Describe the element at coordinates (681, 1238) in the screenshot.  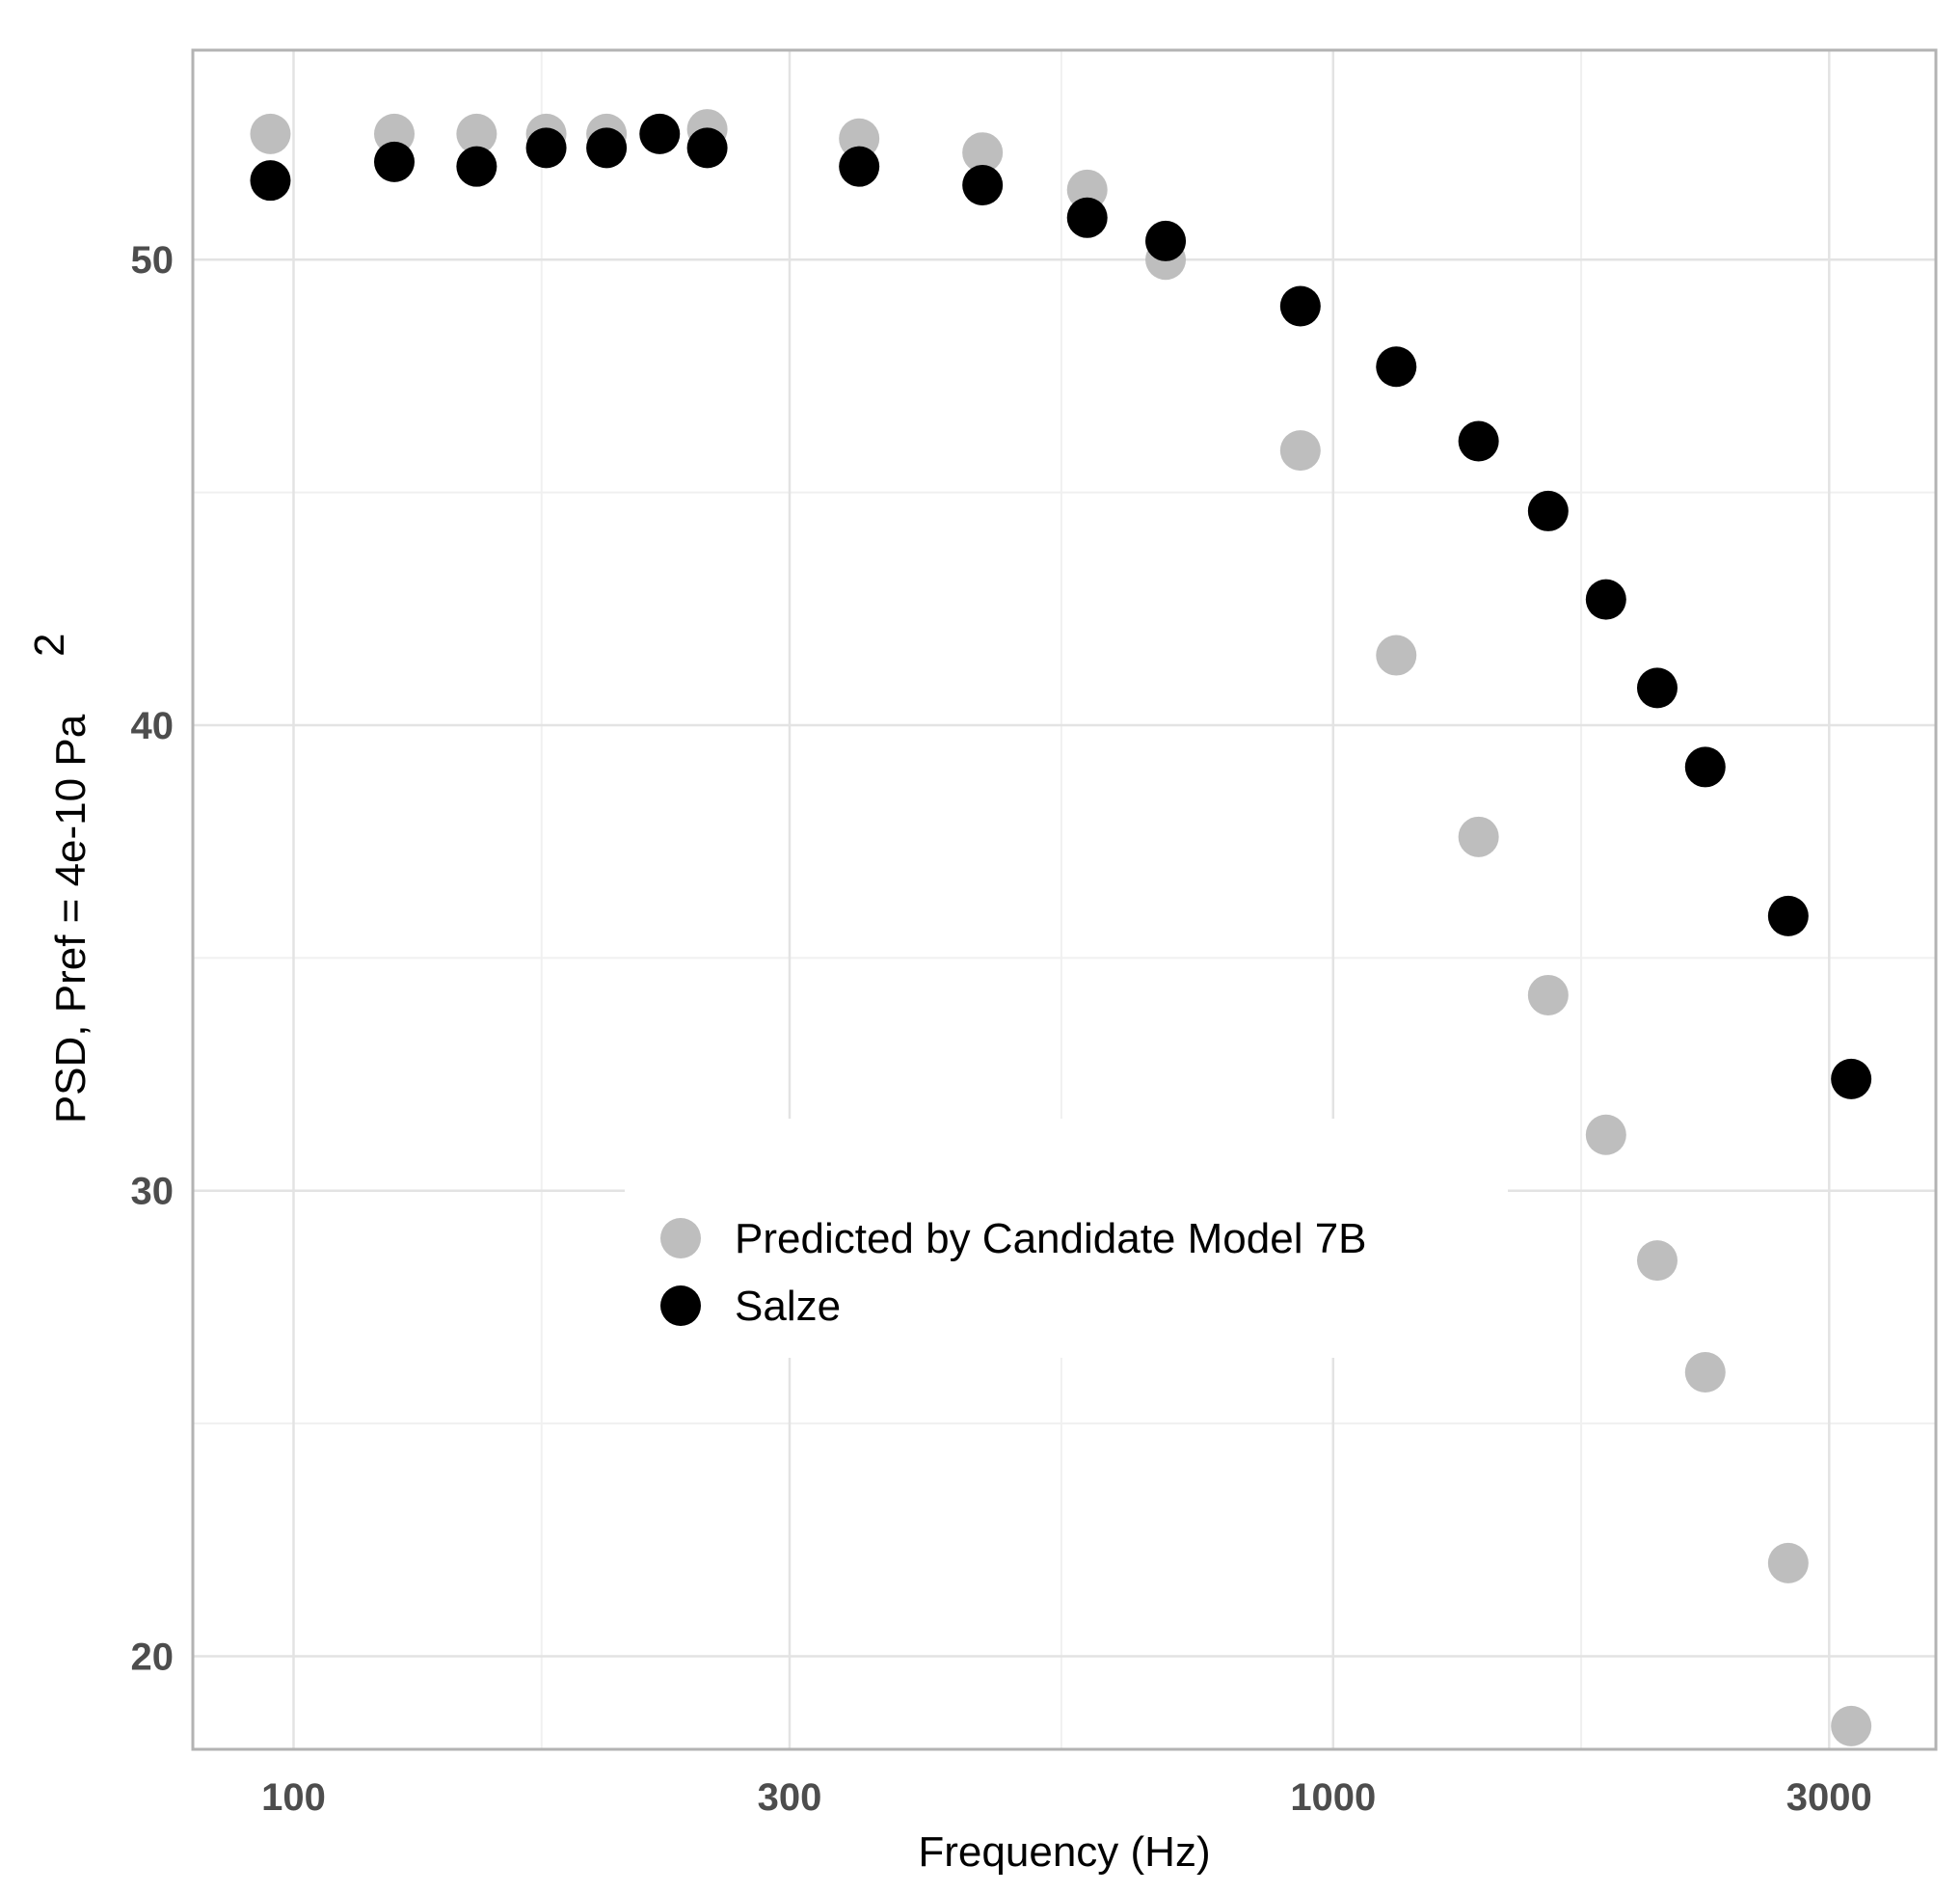
I see `legend-key-predicted` at that location.